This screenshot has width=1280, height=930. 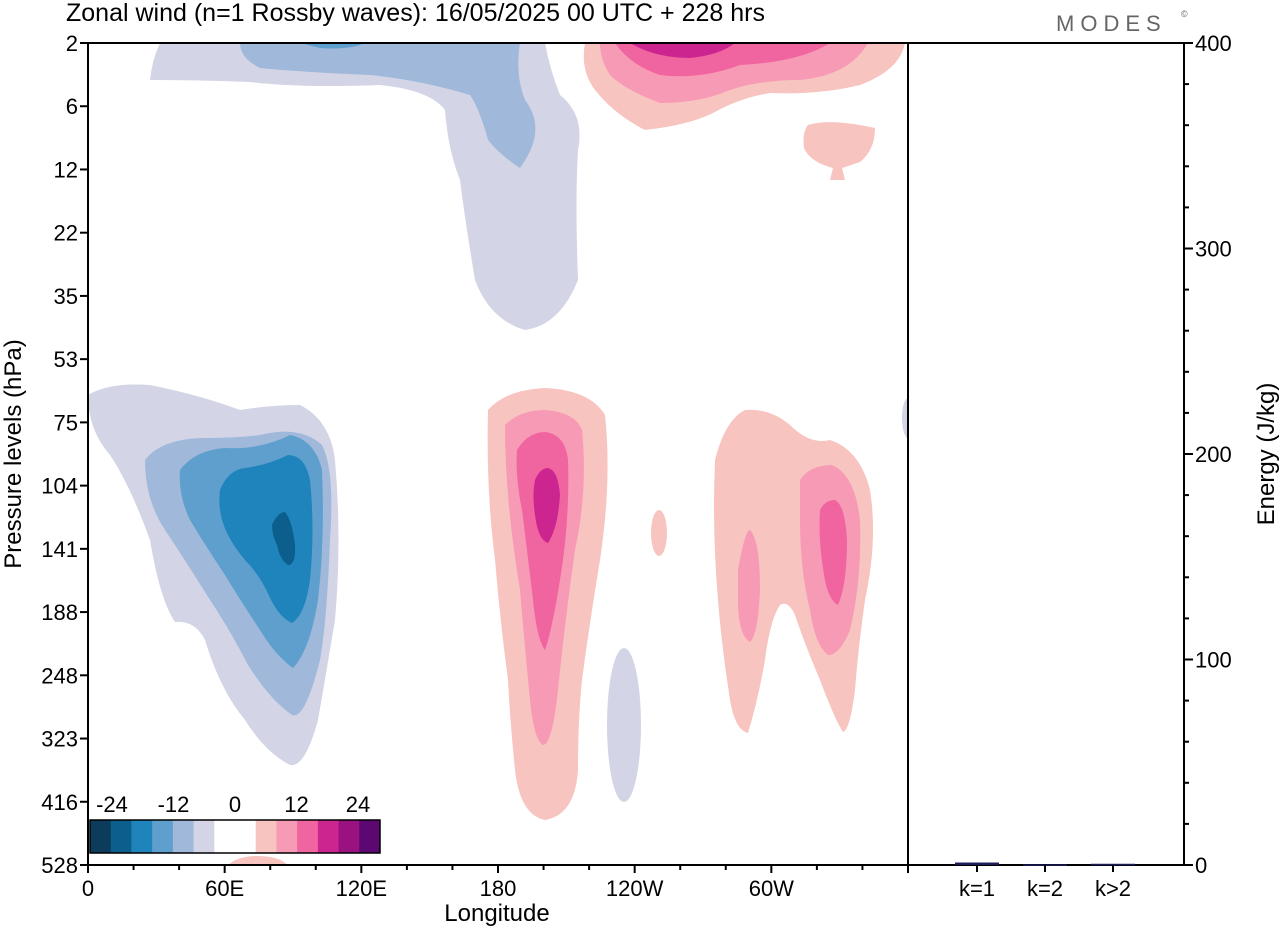 I want to click on longitude-tick-label: 120E, so click(x=361, y=888).